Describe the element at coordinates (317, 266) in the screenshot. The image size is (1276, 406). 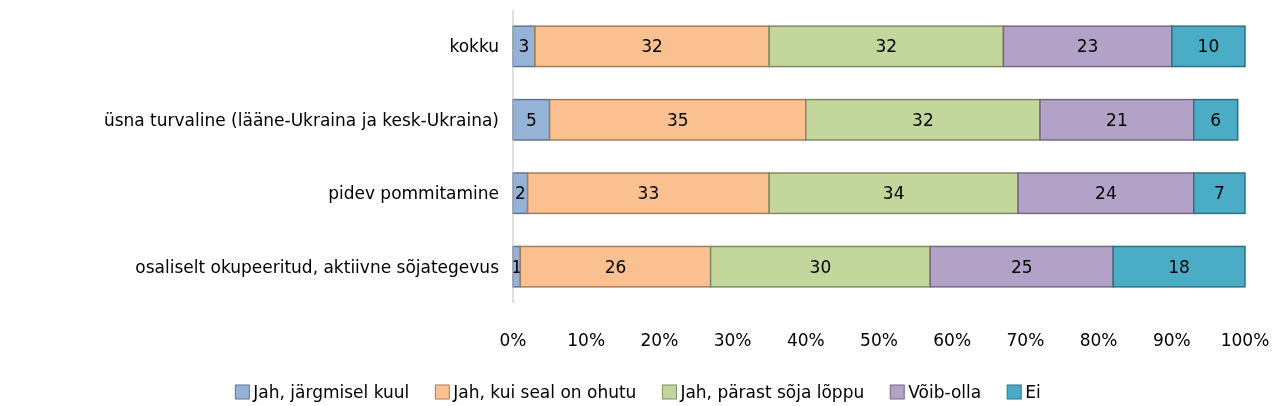
I see `y-tick-label: osaliselt okupeeritud, aktiivne sõjategevus` at that location.